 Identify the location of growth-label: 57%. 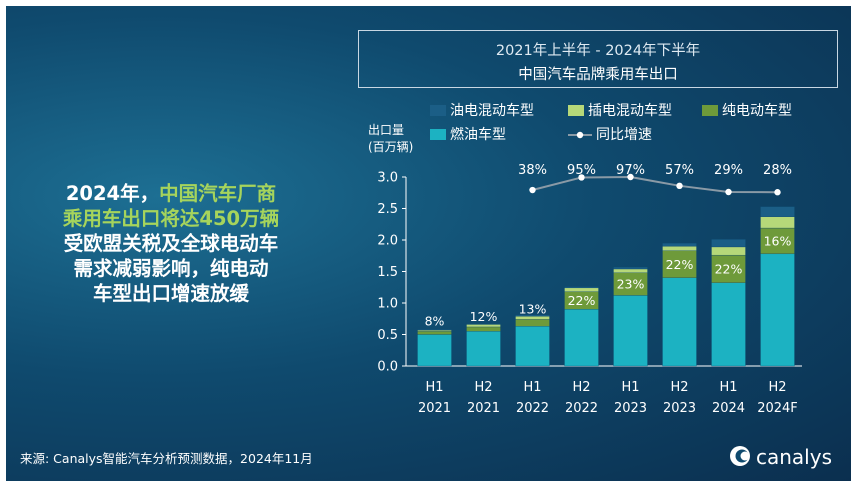
(679, 170).